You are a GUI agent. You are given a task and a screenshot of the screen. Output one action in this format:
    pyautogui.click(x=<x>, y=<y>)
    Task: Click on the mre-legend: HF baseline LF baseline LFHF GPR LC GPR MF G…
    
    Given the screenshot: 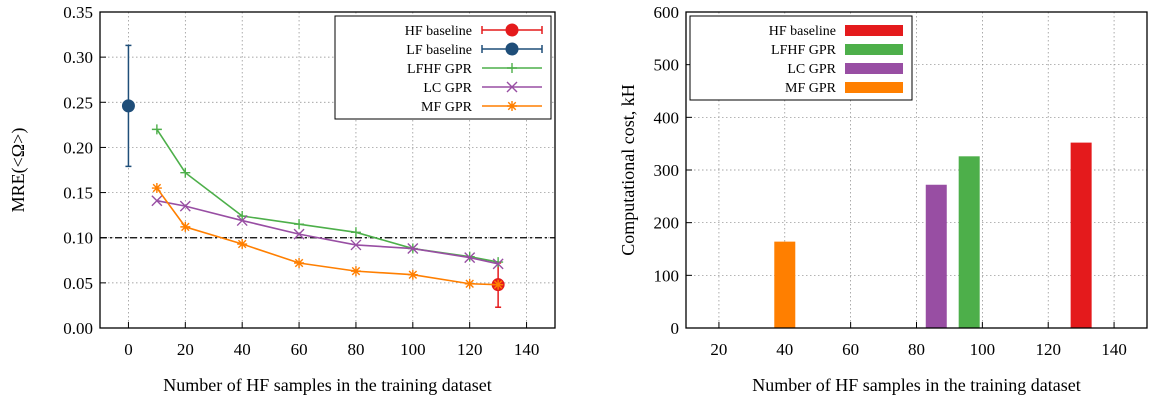 What is the action you would take?
    pyautogui.click(x=443, y=67)
    